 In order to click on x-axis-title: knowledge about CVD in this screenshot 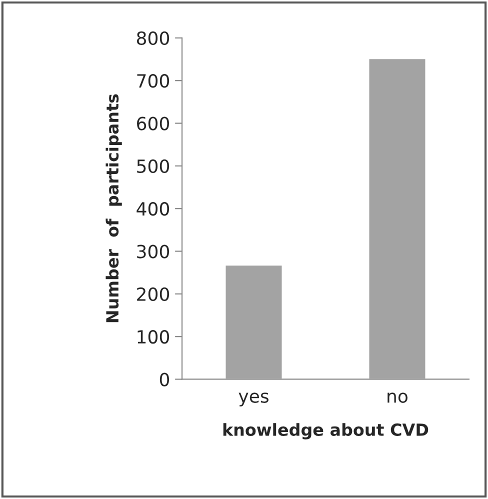, I will do `click(325, 431)`.